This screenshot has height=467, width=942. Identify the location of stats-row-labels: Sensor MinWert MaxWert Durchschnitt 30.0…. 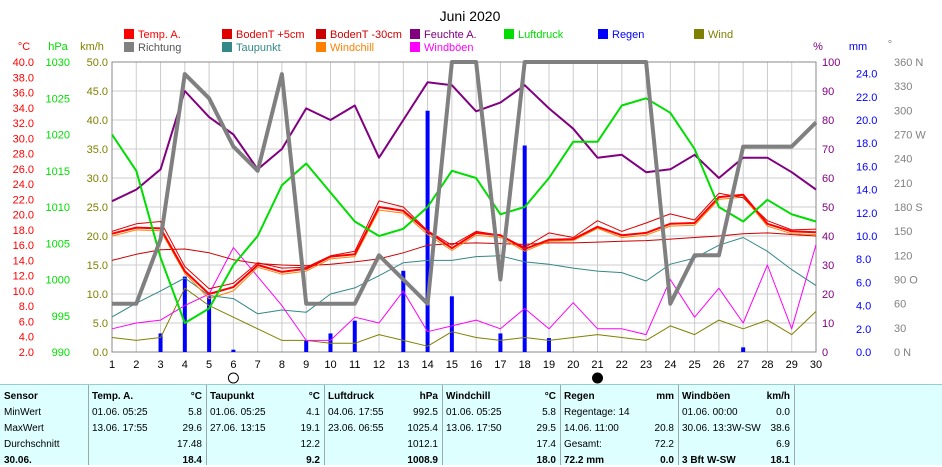
(44, 425).